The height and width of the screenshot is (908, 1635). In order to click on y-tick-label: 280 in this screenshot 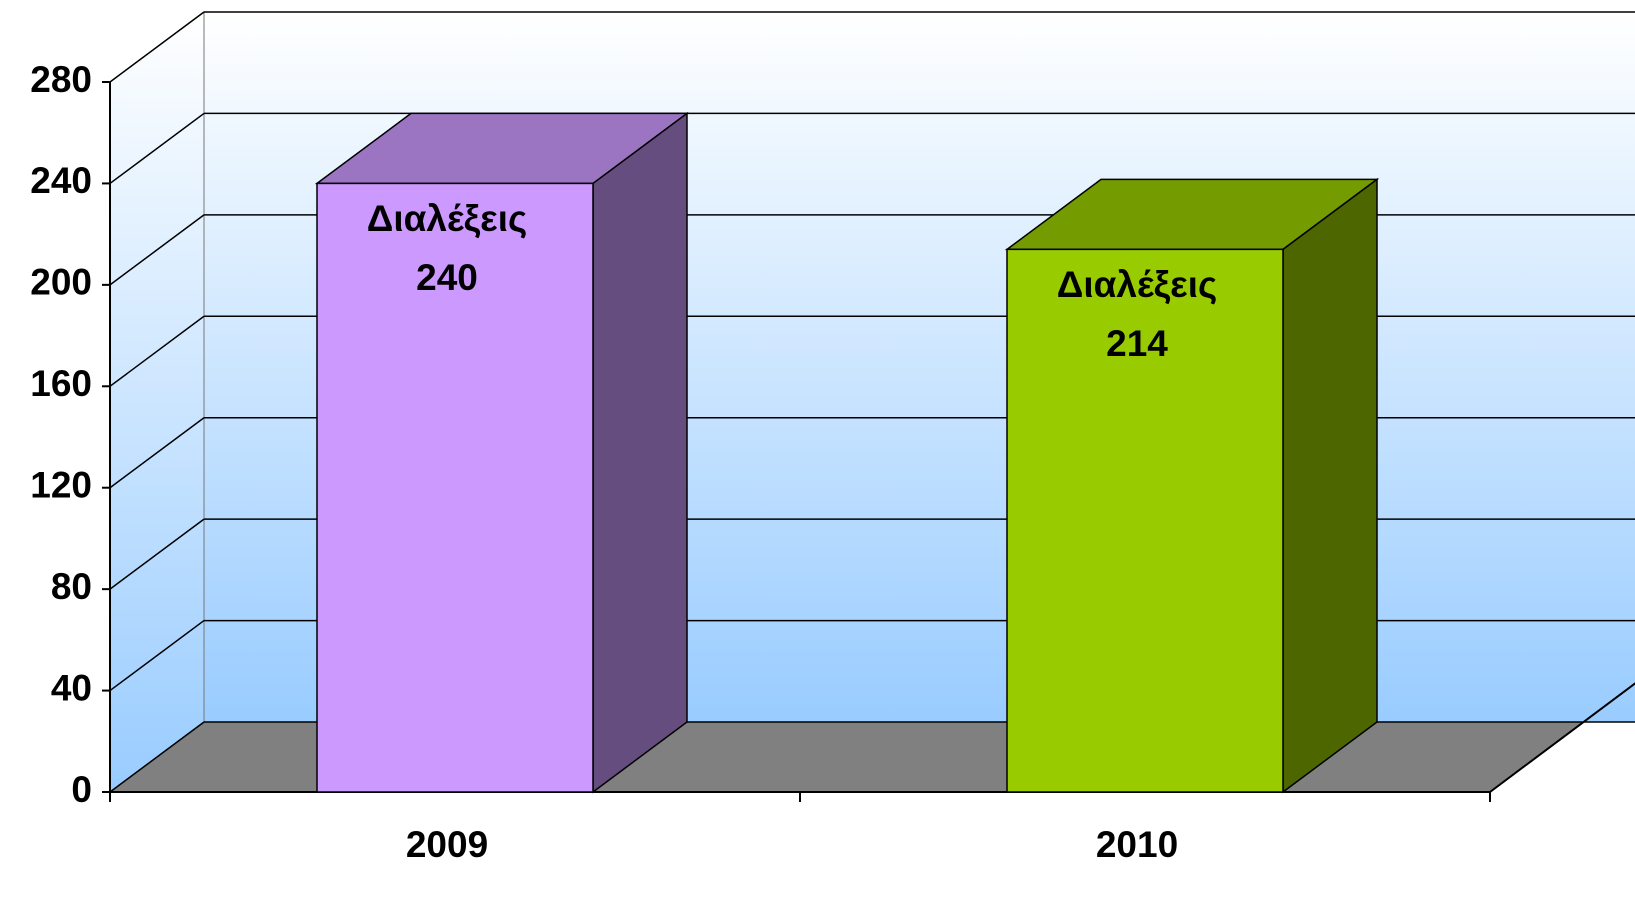, I will do `click(61, 79)`.